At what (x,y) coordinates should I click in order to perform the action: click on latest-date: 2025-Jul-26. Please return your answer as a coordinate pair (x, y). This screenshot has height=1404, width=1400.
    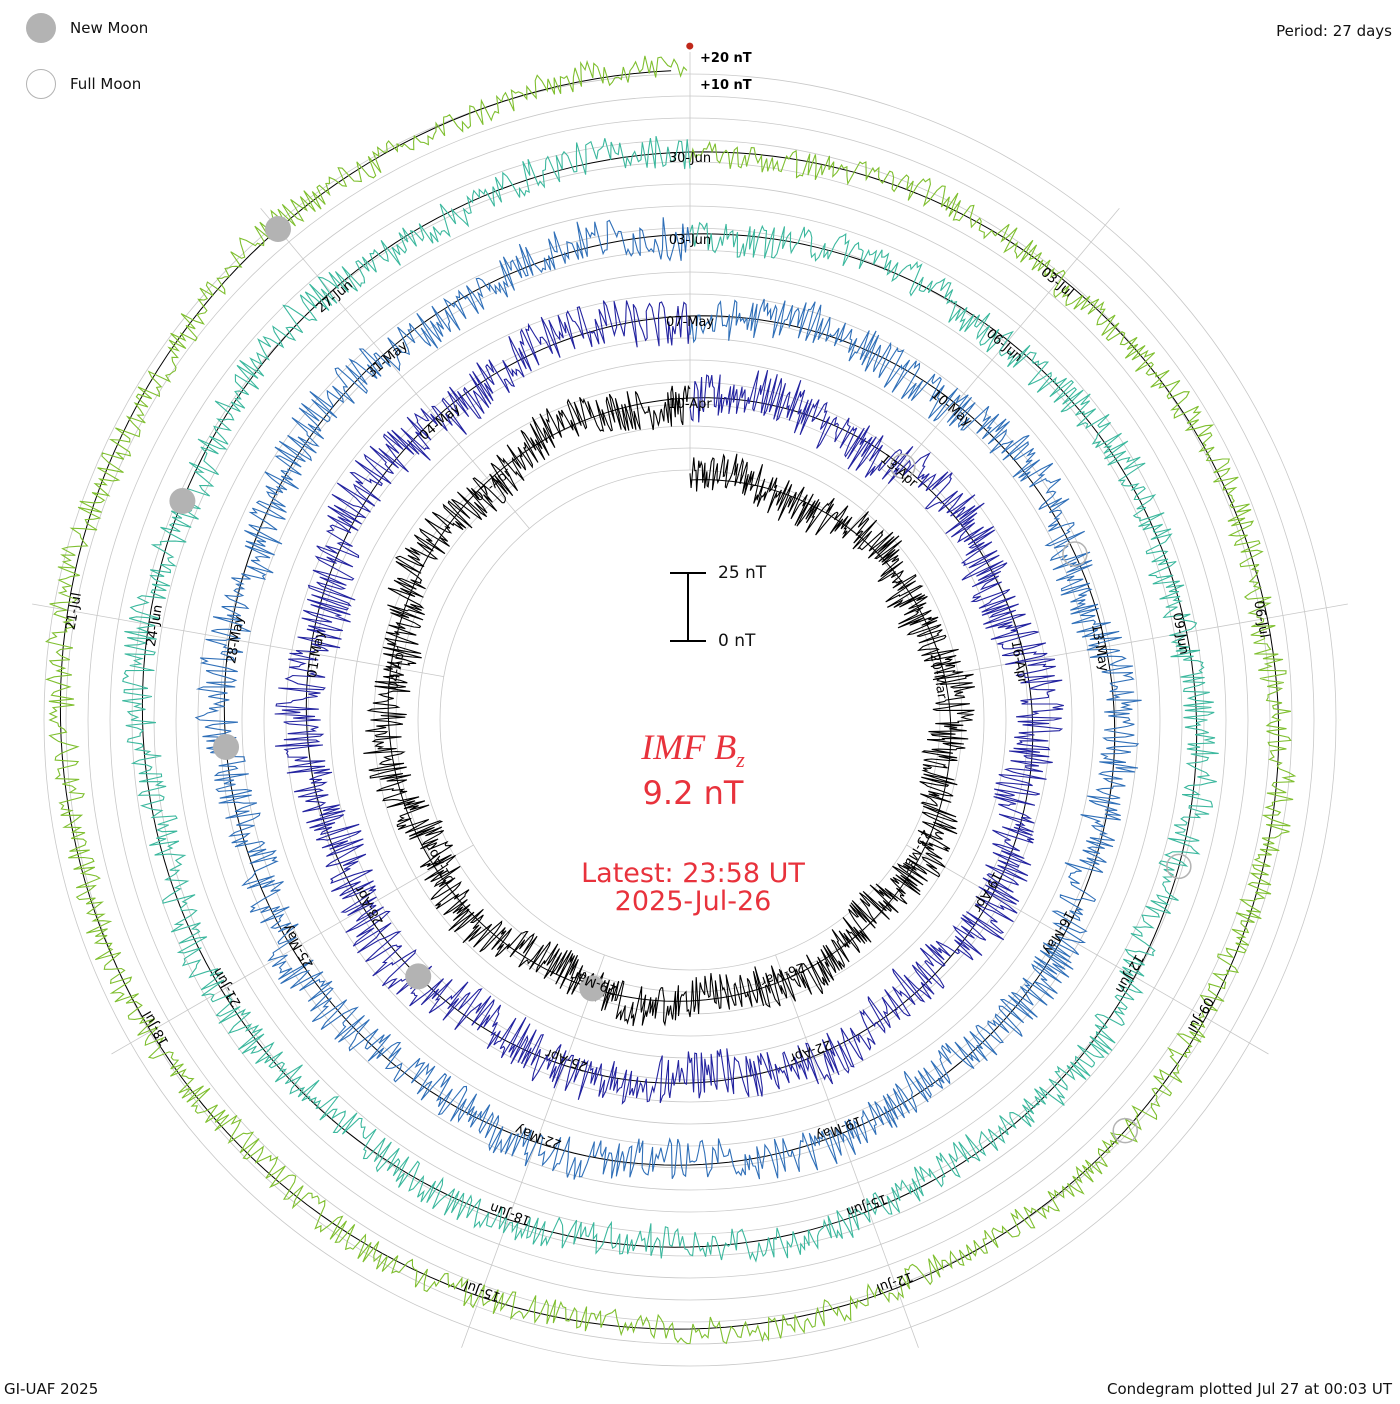
    Looking at the image, I should click on (693, 901).